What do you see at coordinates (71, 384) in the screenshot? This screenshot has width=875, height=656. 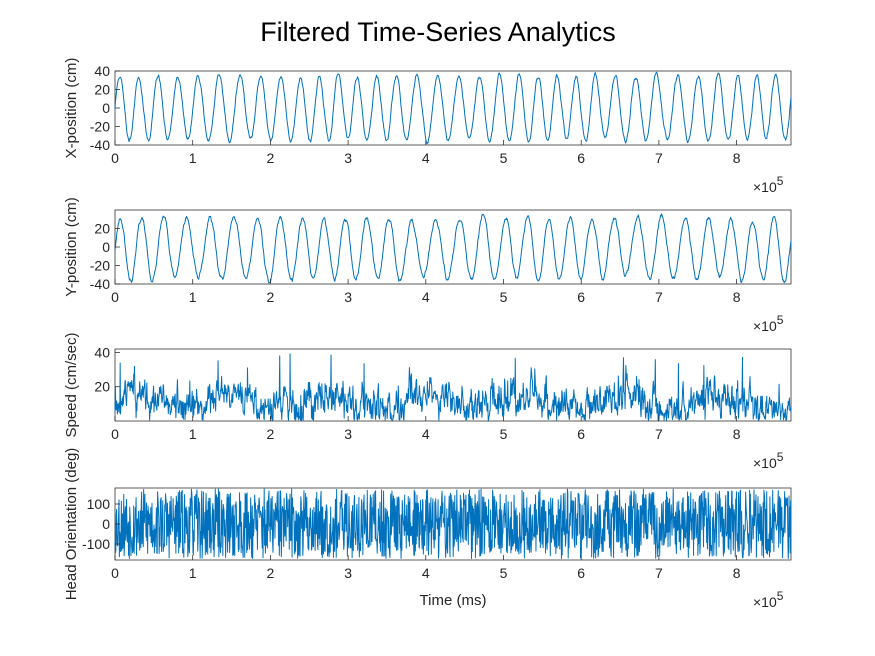 I see `y-axis-label: Speed (cm/sec)` at bounding box center [71, 384].